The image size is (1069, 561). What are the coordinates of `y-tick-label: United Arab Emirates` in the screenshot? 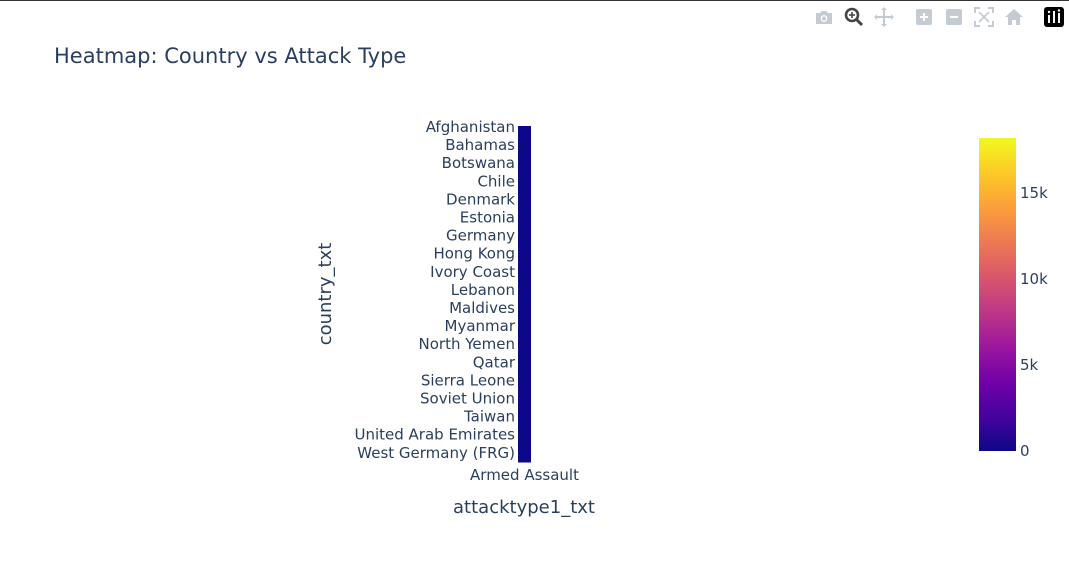 It's located at (434, 435).